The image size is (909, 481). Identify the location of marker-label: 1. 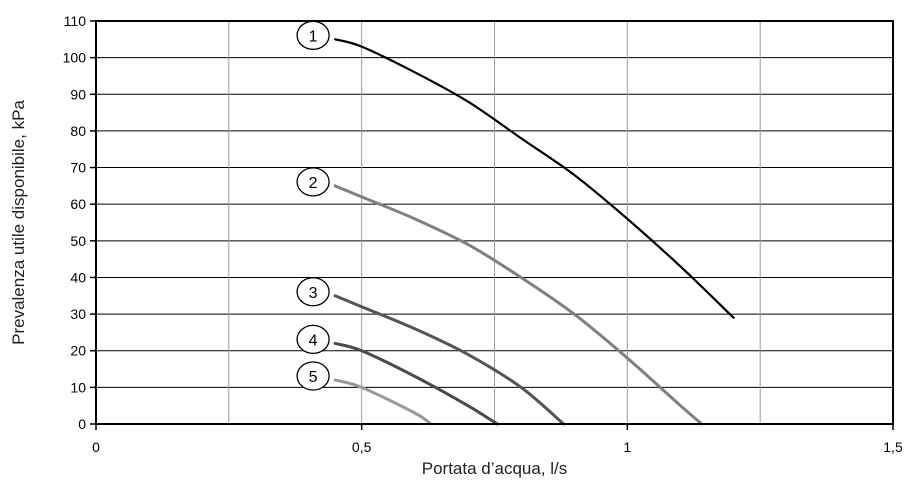
(313, 36).